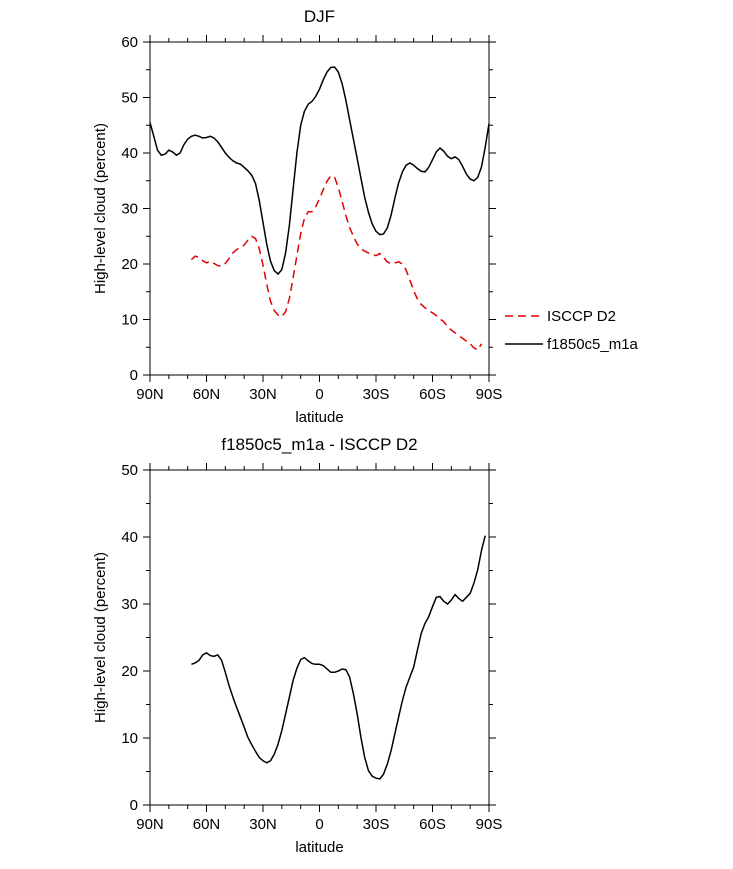 The height and width of the screenshot is (869, 733). What do you see at coordinates (319, 171) in the screenshot?
I see `series-line-f1850c5-m1a` at bounding box center [319, 171].